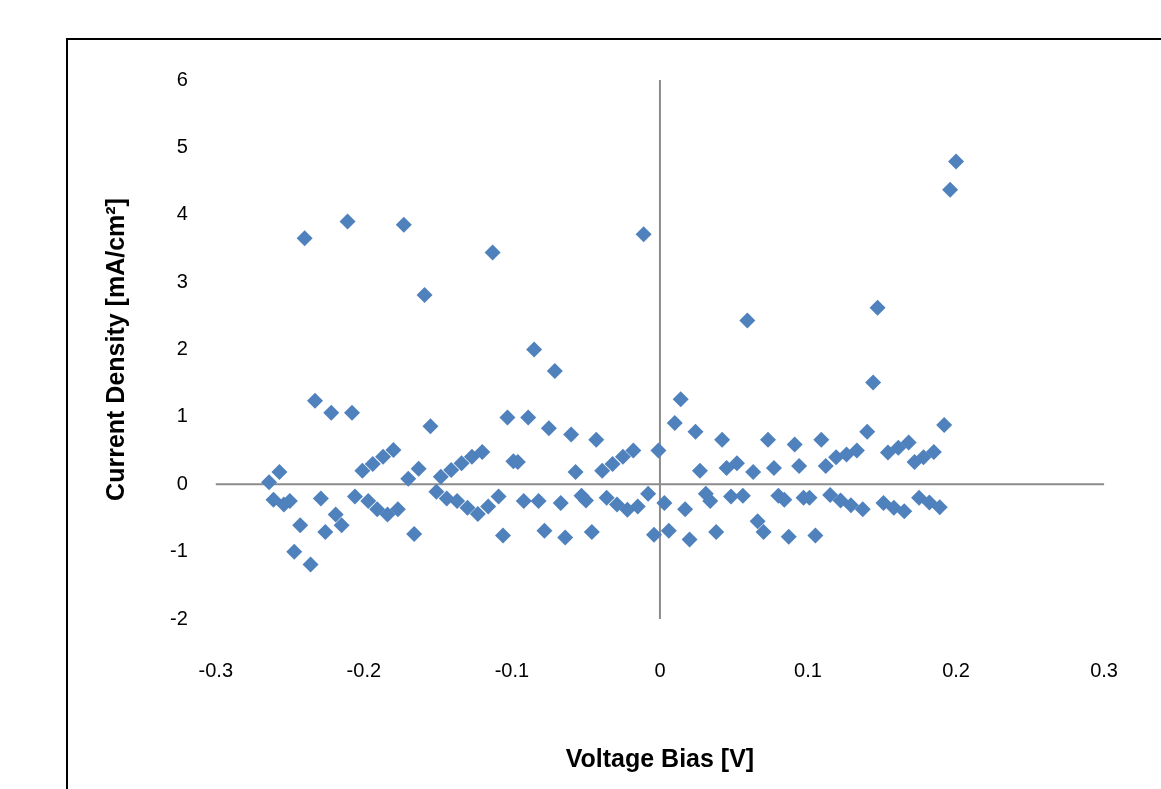 The width and height of the screenshot is (1161, 789). What do you see at coordinates (182, 78) in the screenshot?
I see `y-tick-label: 6` at bounding box center [182, 78].